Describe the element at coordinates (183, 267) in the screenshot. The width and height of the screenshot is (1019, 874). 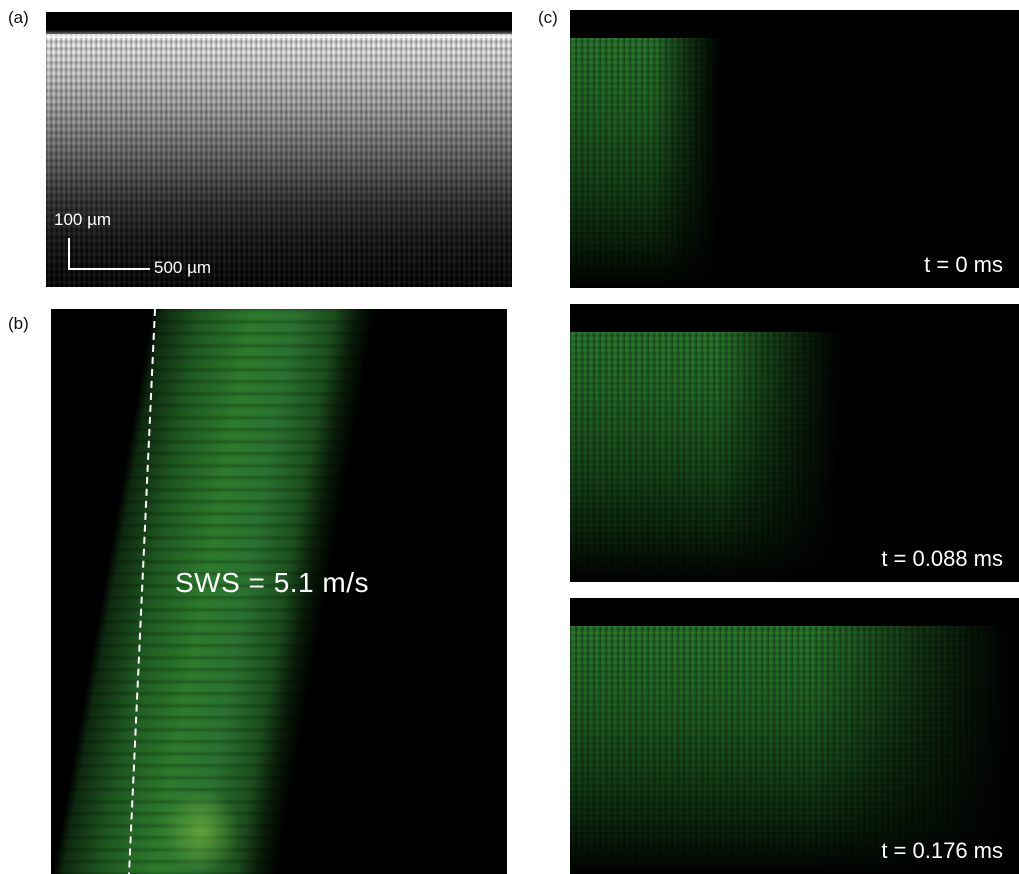
I see `scalebar-horizontal-label: 500 µm` at that location.